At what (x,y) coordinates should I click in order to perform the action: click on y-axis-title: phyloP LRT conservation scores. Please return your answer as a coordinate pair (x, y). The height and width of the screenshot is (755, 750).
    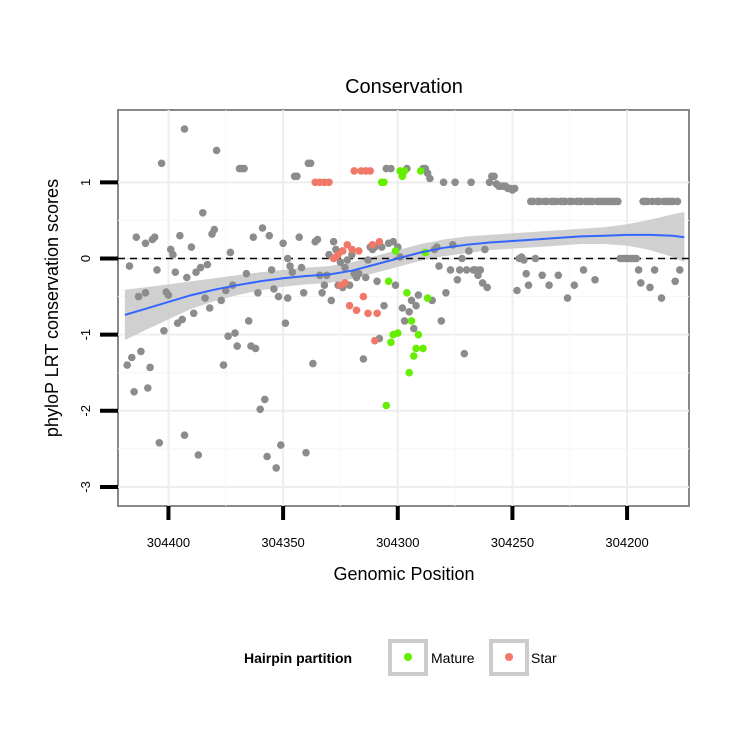
    Looking at the image, I should click on (52, 308).